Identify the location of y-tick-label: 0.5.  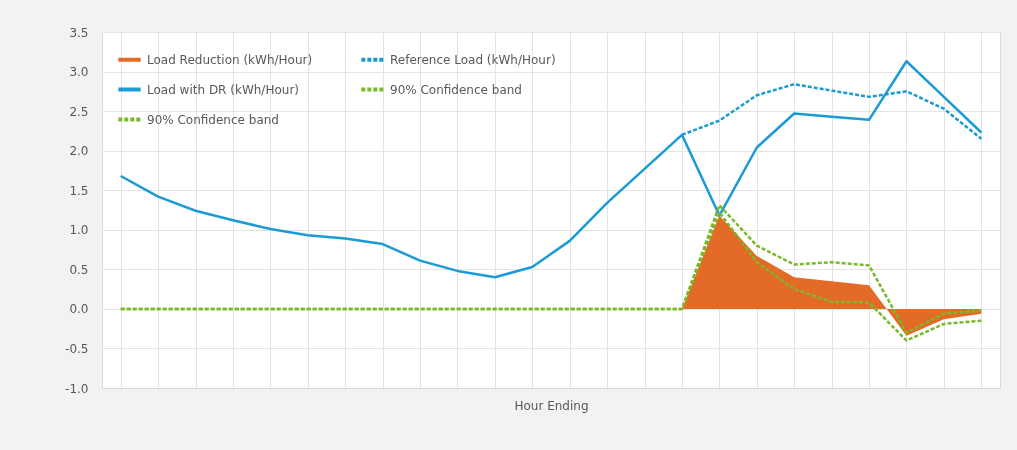
(79, 269).